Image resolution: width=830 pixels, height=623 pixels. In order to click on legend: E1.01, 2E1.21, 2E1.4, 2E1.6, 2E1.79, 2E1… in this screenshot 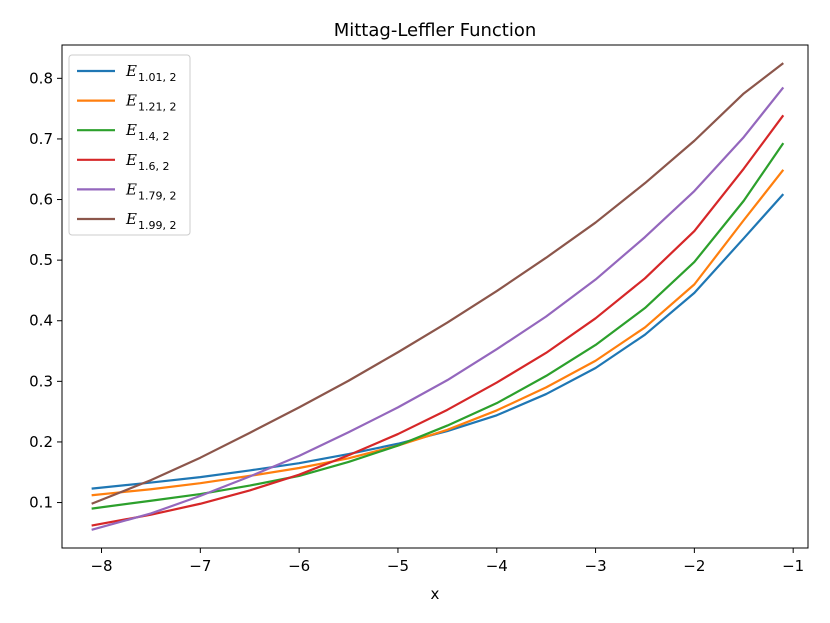, I will do `click(129, 145)`.